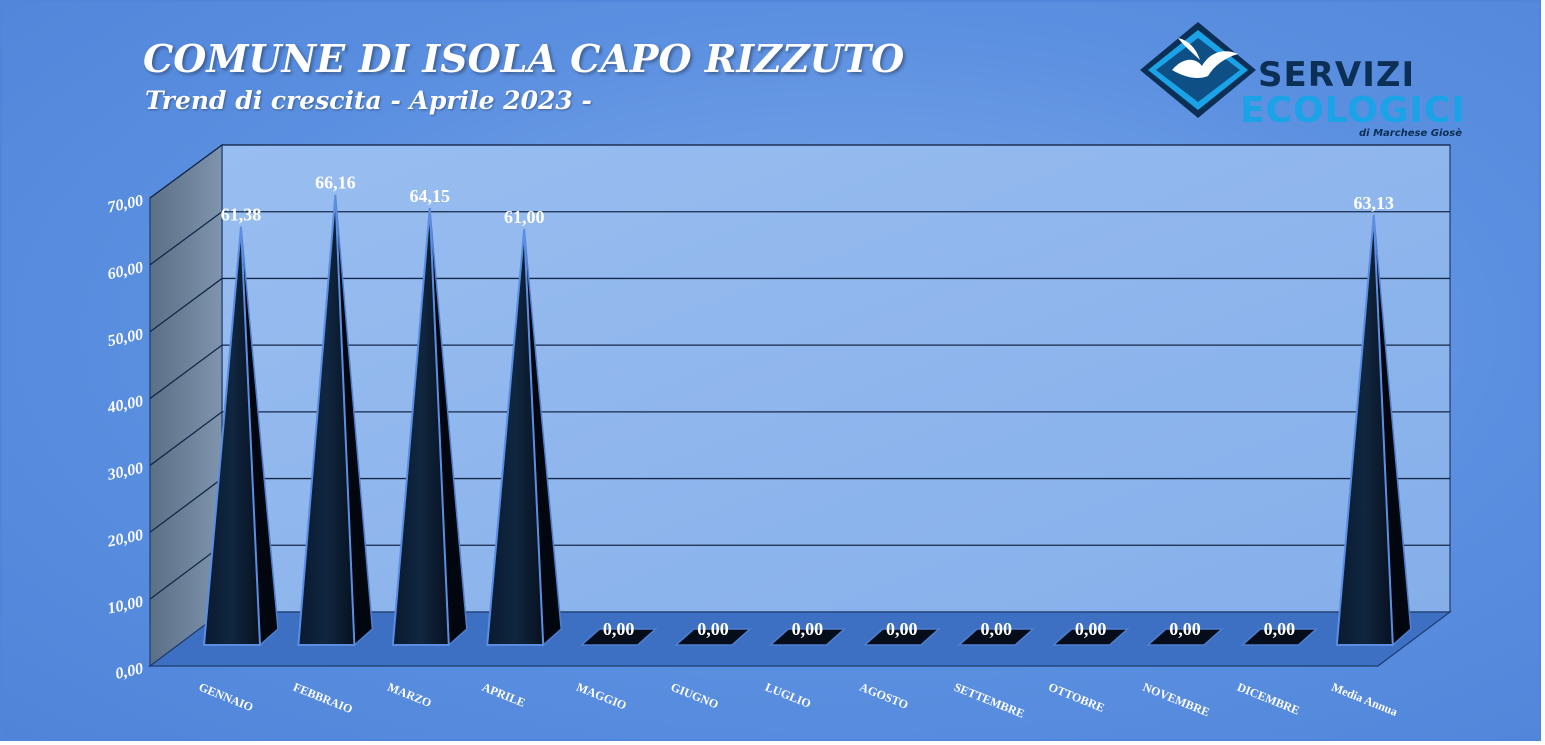  Describe the element at coordinates (226, 697) in the screenshot. I see `x-tick-label: GENNAIO` at that location.